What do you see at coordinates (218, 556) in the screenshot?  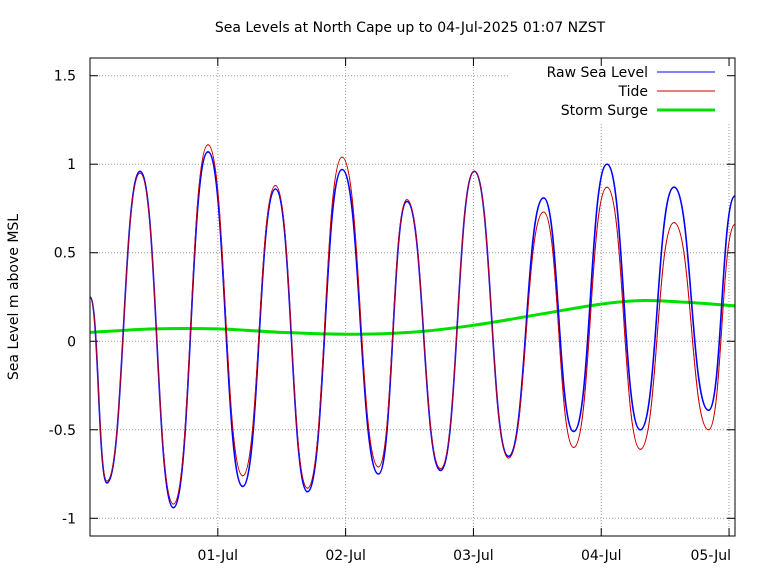 I see `x-tick-label: 01-Jul` at bounding box center [218, 556].